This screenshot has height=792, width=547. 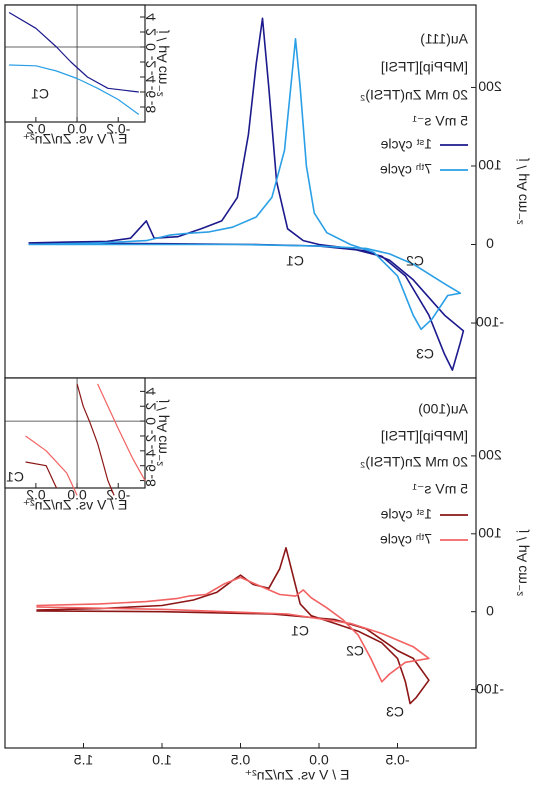 What do you see at coordinates (84, 760) in the screenshot?
I see `x-tick-label: 1.5` at bounding box center [84, 760].